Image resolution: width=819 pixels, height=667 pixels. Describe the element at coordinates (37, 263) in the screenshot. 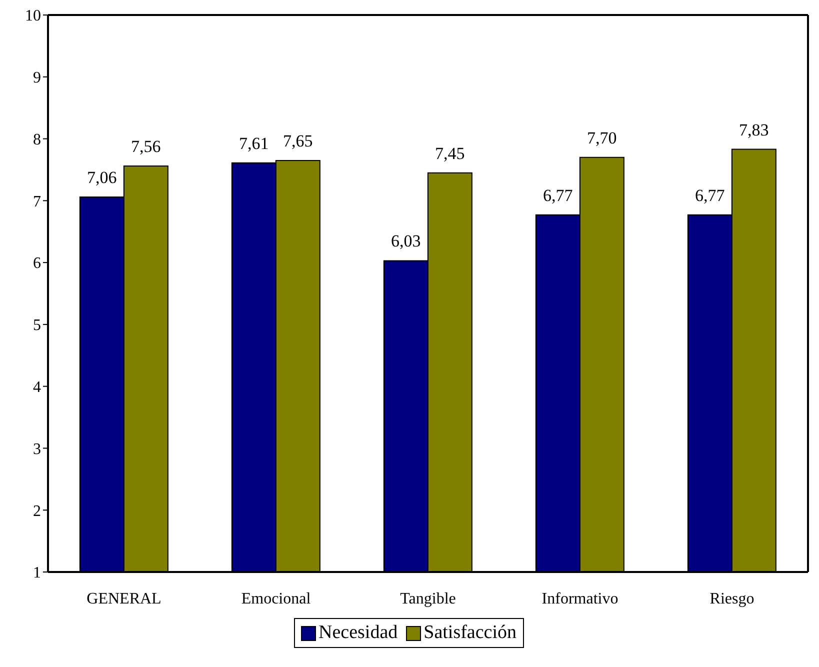

I see `y-tick-label: 6` at that location.